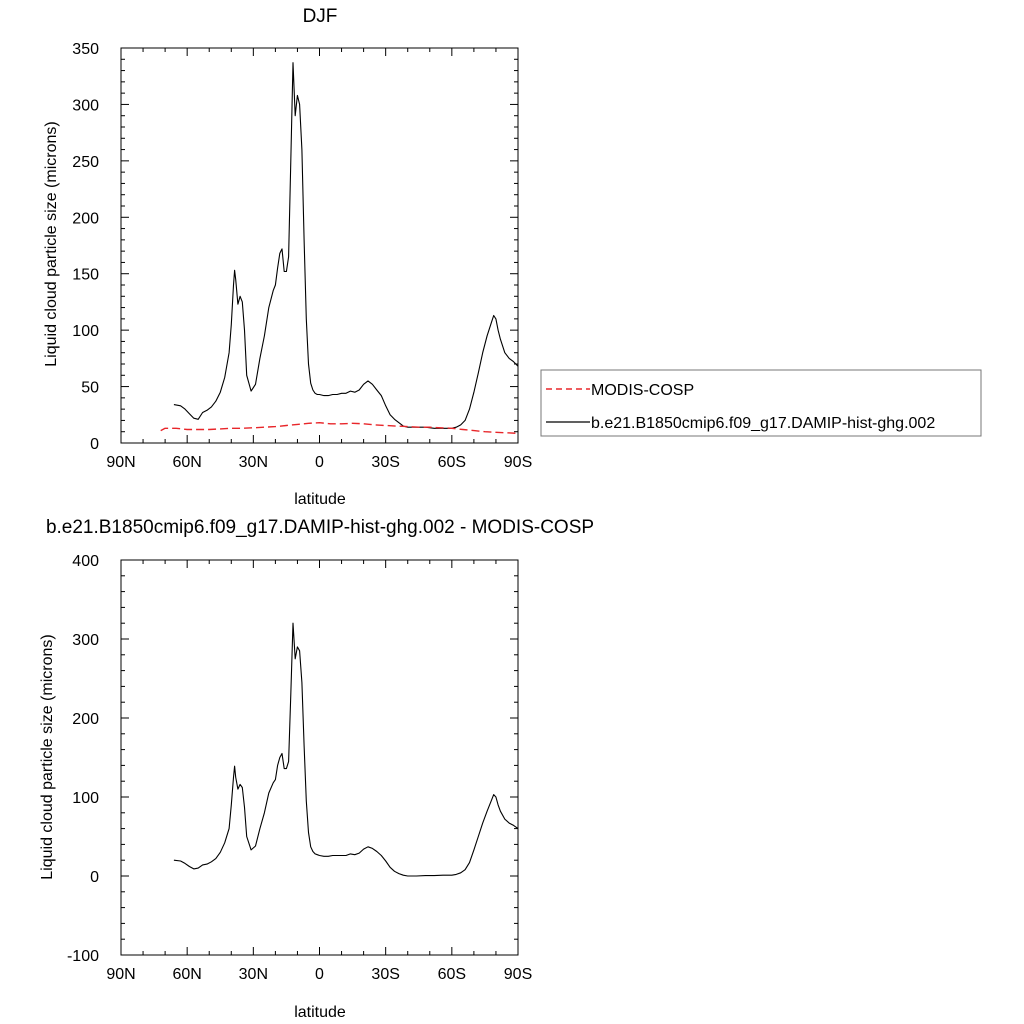 This screenshot has height=1024, width=1024. I want to click on top-y-tick-label: 350, so click(85, 49).